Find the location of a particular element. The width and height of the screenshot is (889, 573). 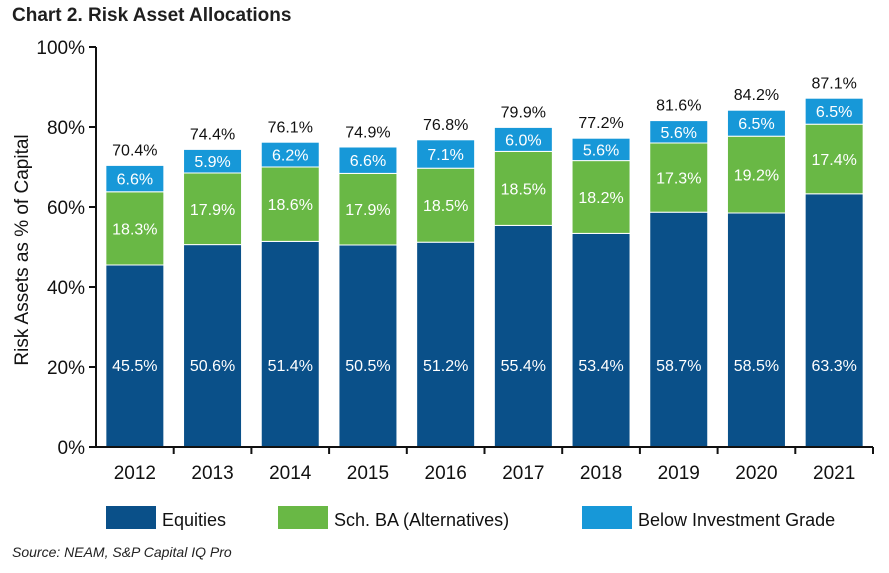

x-tick-label: 2013 is located at coordinates (212, 473).